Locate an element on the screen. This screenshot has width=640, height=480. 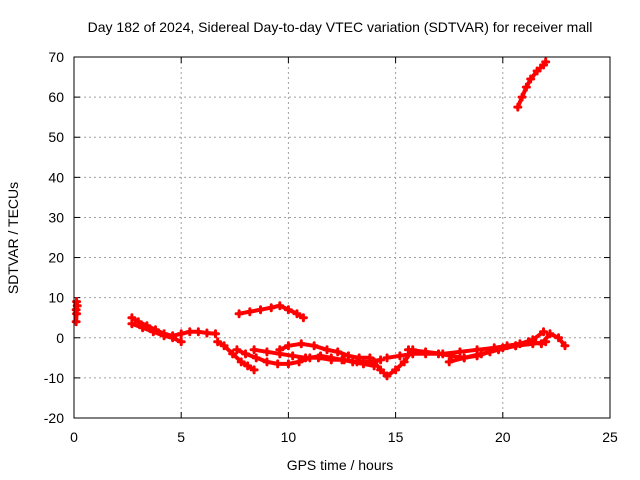
y-tick-label: 60 is located at coordinates (56, 97).